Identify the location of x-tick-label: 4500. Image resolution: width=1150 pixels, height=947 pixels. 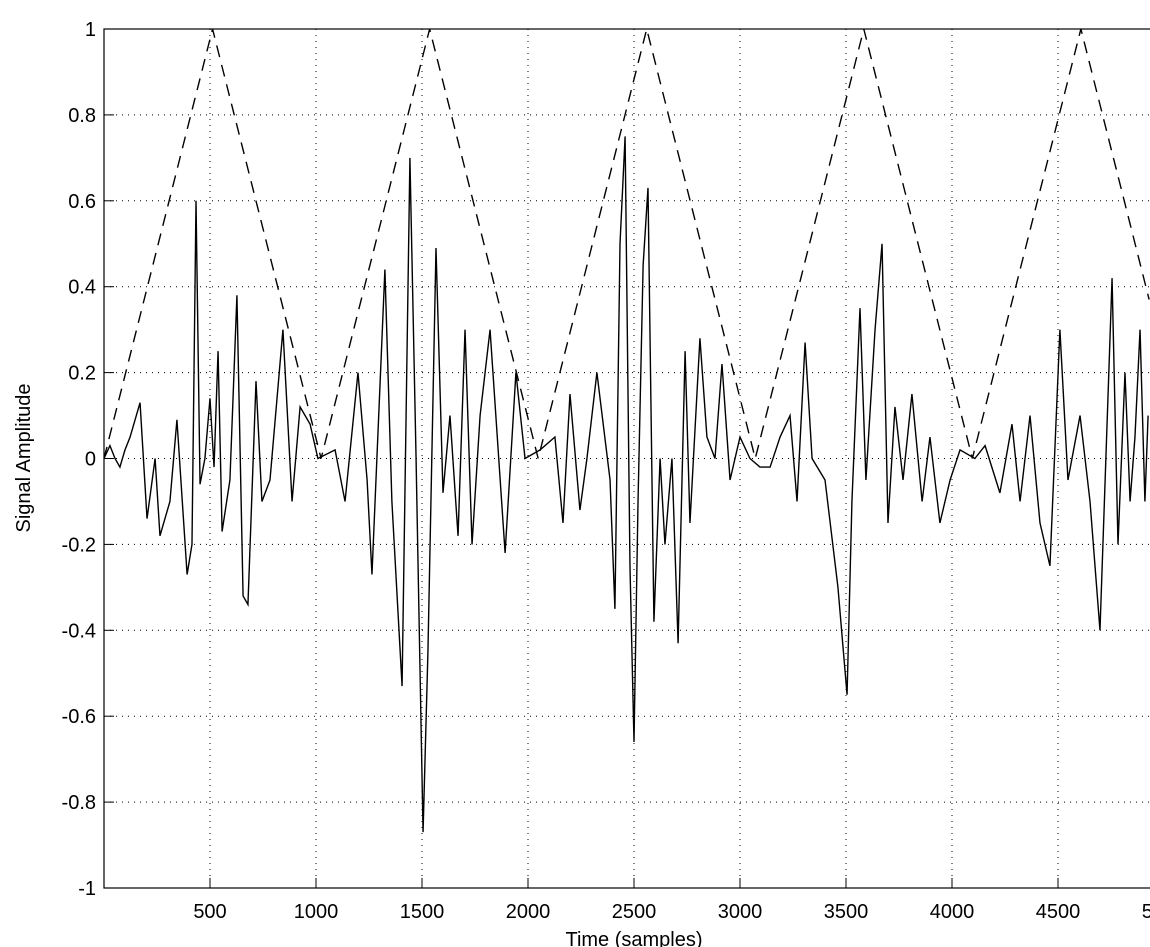
(1058, 912).